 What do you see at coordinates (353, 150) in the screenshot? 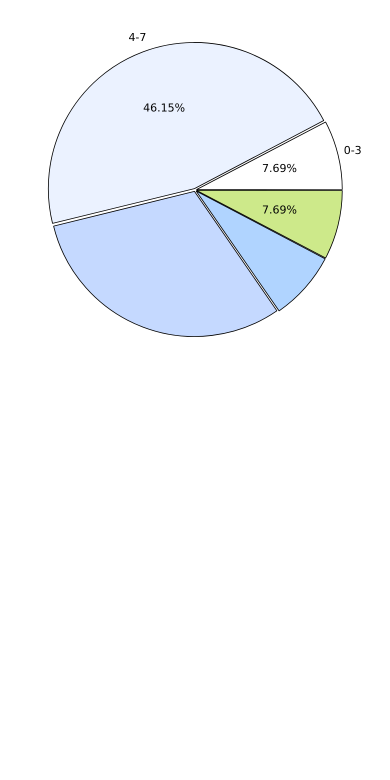
I see `slice-label: 0-3` at bounding box center [353, 150].